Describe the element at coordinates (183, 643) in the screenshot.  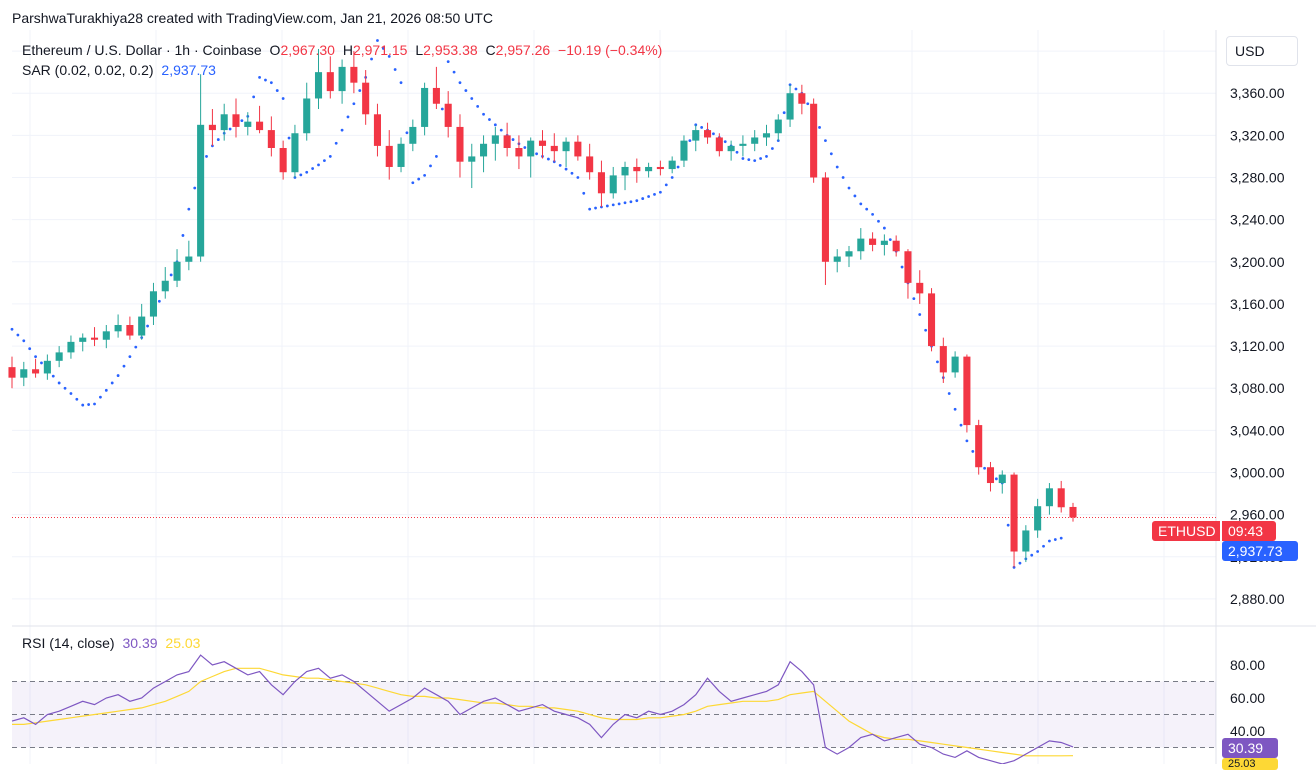
I see `rsi-ma-value: 25.03` at that location.